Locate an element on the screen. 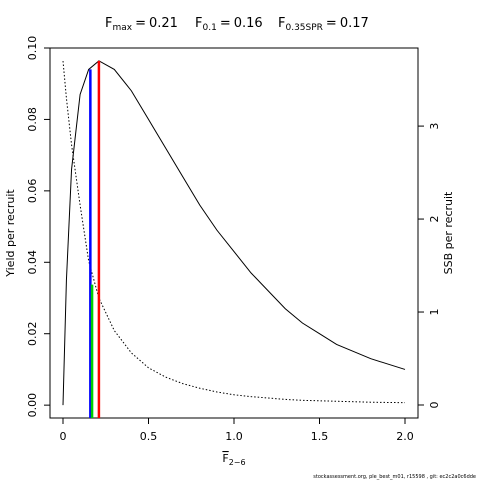 The width and height of the screenshot is (480, 480). x-axis-label: F2−6 is located at coordinates (233, 459).